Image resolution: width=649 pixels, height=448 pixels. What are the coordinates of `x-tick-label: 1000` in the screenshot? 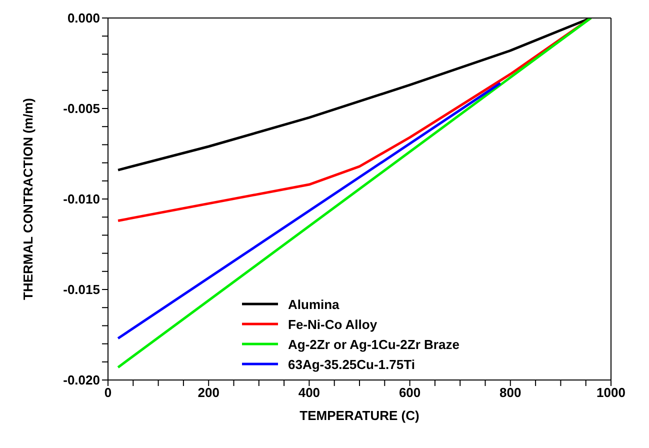 It's located at (611, 392).